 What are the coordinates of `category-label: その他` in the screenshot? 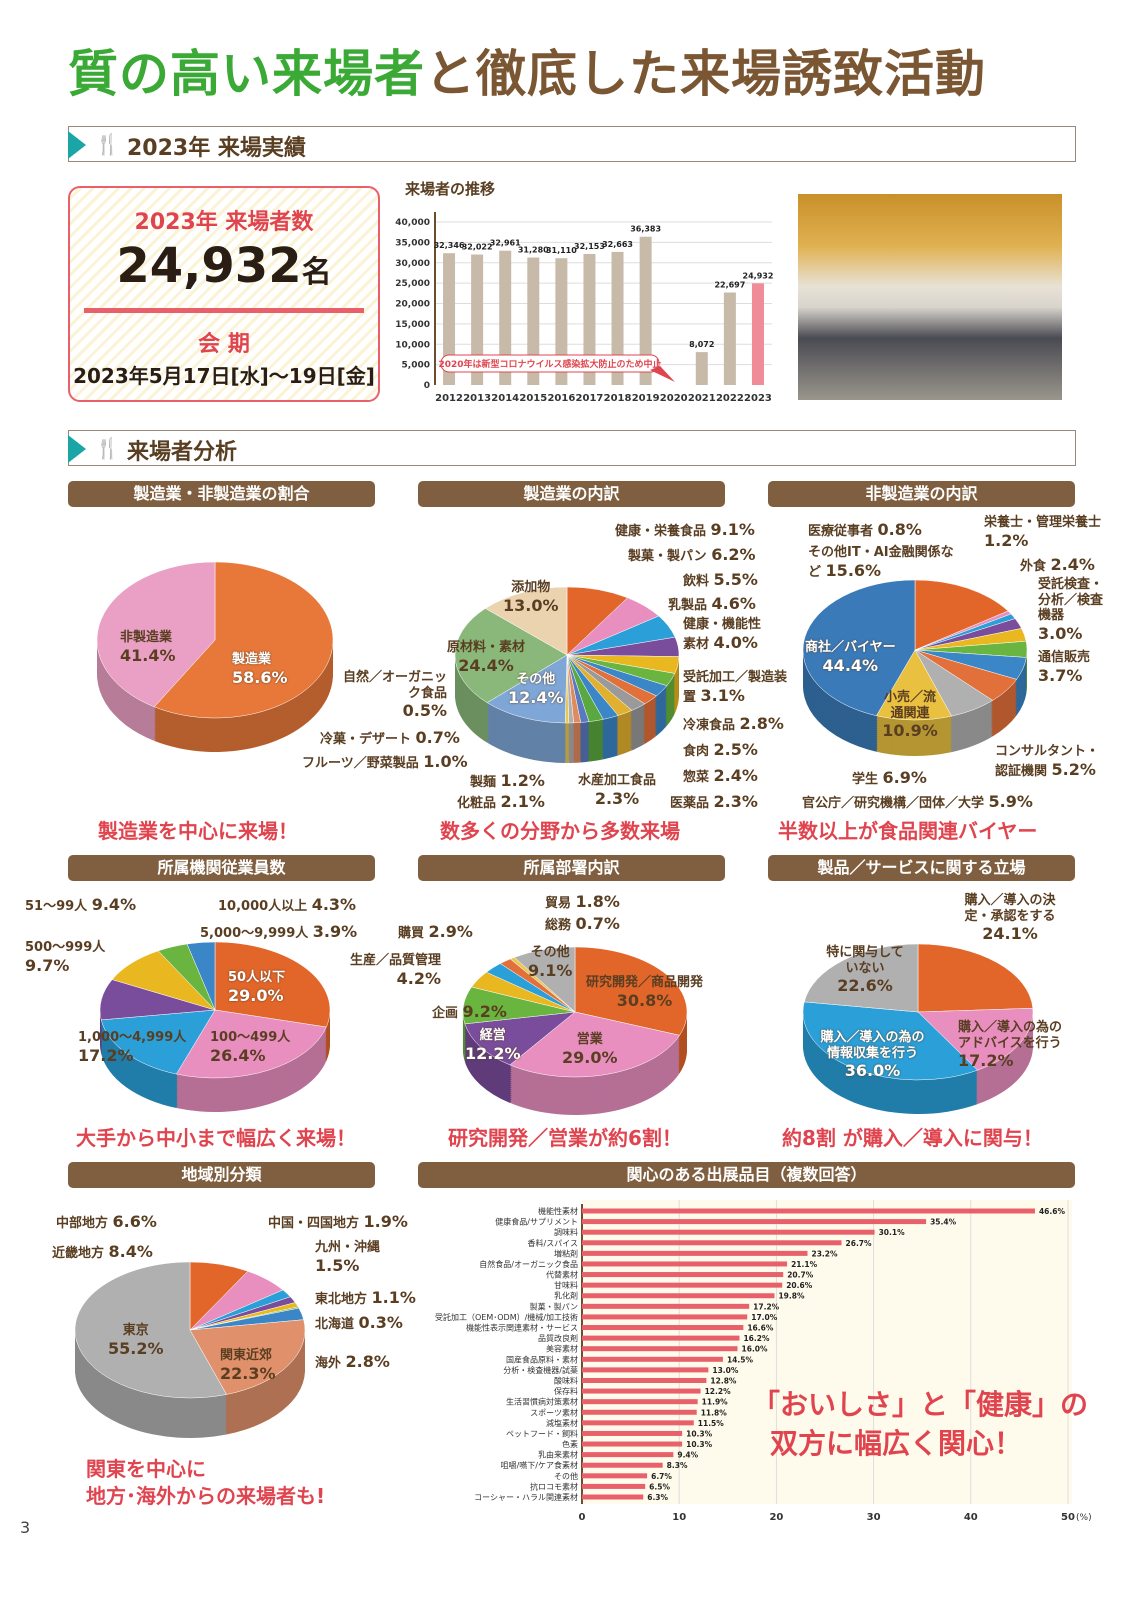 It's located at (566, 1476).